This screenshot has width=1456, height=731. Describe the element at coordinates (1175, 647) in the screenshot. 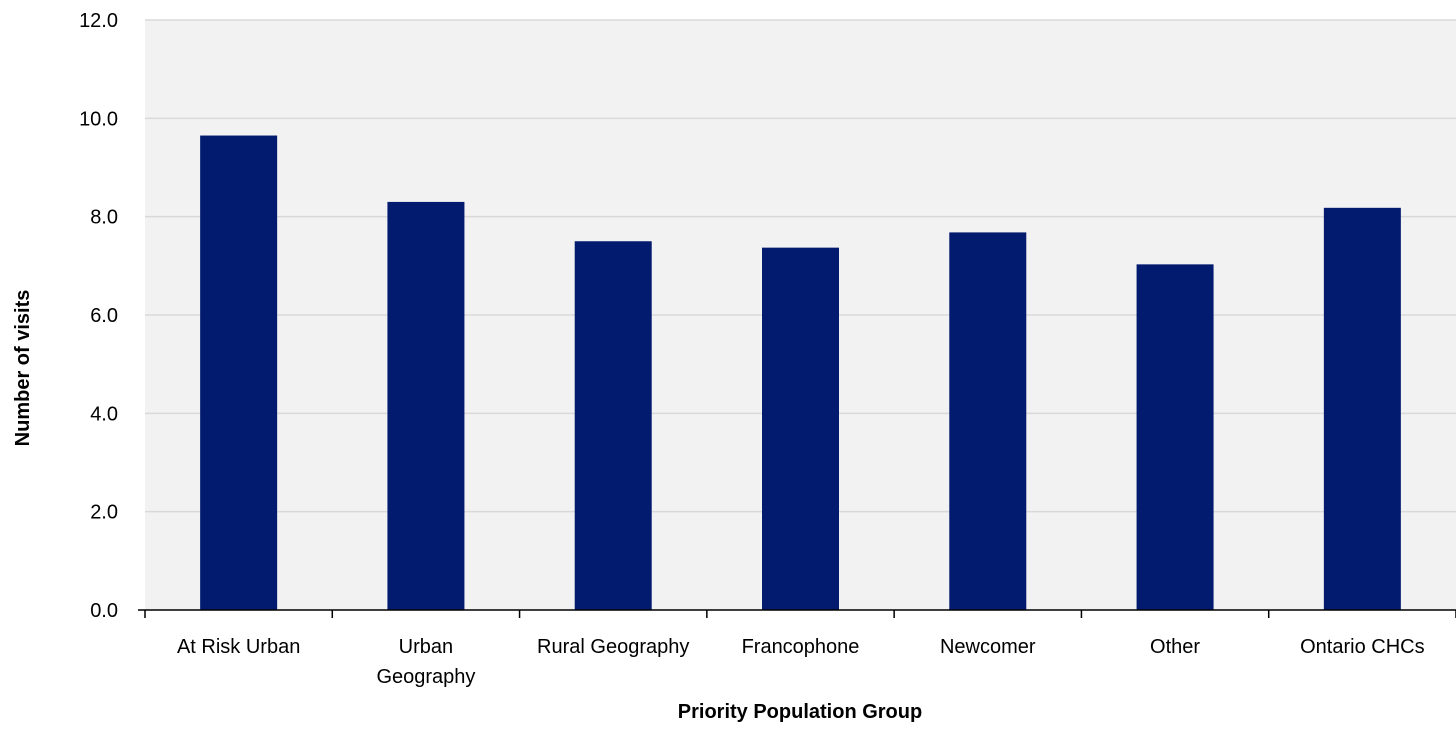

I see `x-tick-label: Other` at that location.